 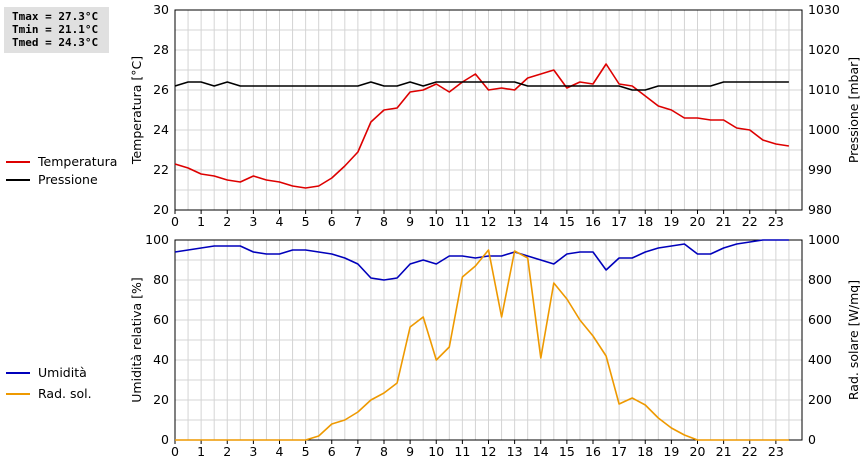 What do you see at coordinates (824, 9) in the screenshot?
I see `y-tick-label-right: 1030` at bounding box center [824, 9].